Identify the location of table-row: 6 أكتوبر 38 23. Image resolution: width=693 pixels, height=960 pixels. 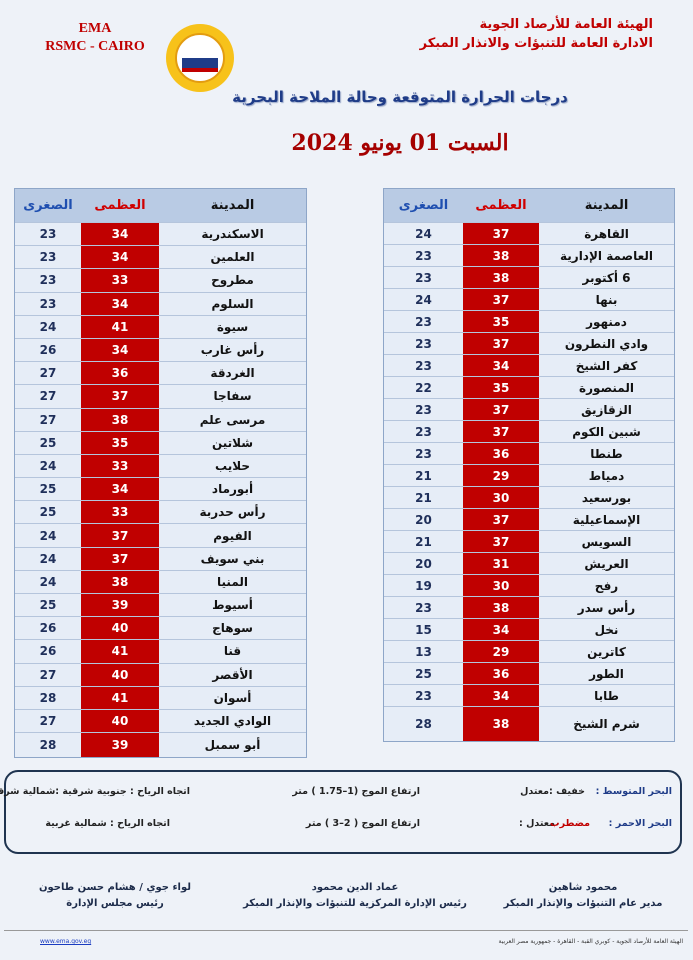
(529, 277).